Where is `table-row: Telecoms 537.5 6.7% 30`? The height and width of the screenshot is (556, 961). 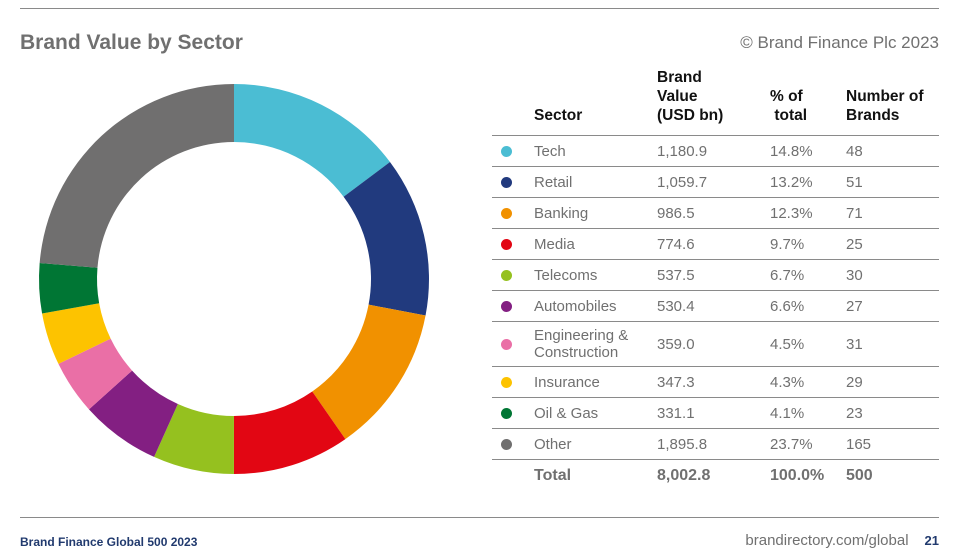
table-row: Telecoms 537.5 6.7% 30 is located at coordinates (715, 275).